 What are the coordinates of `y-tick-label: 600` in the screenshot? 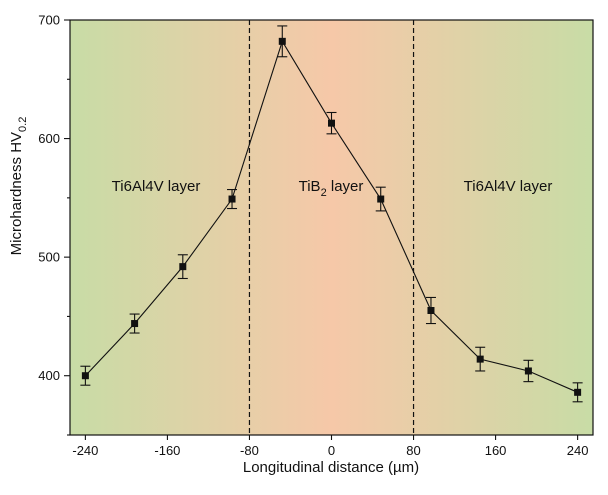 It's located at (49, 138).